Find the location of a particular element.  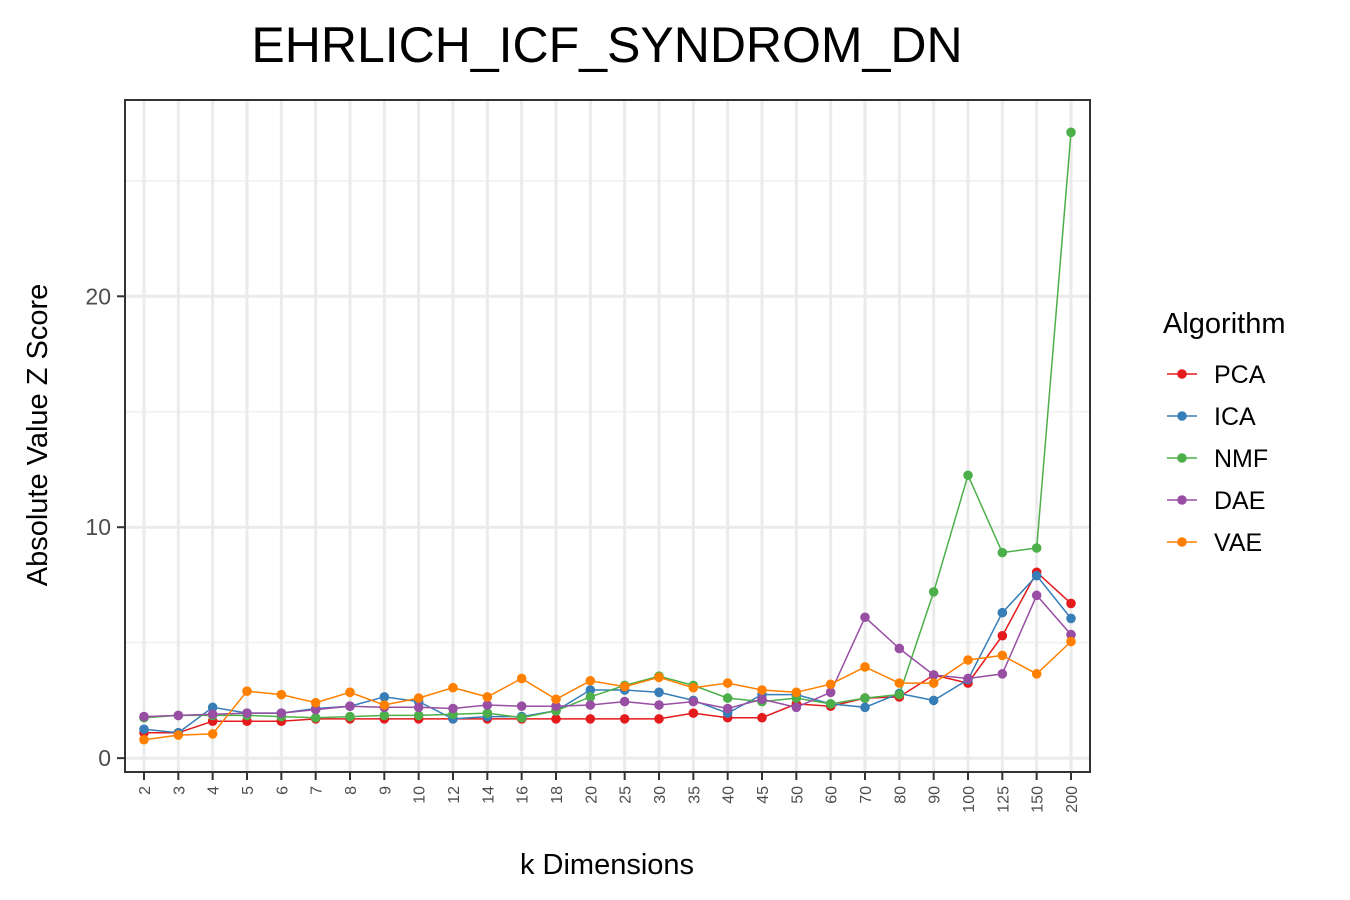

series-line-dae is located at coordinates (607, 655).